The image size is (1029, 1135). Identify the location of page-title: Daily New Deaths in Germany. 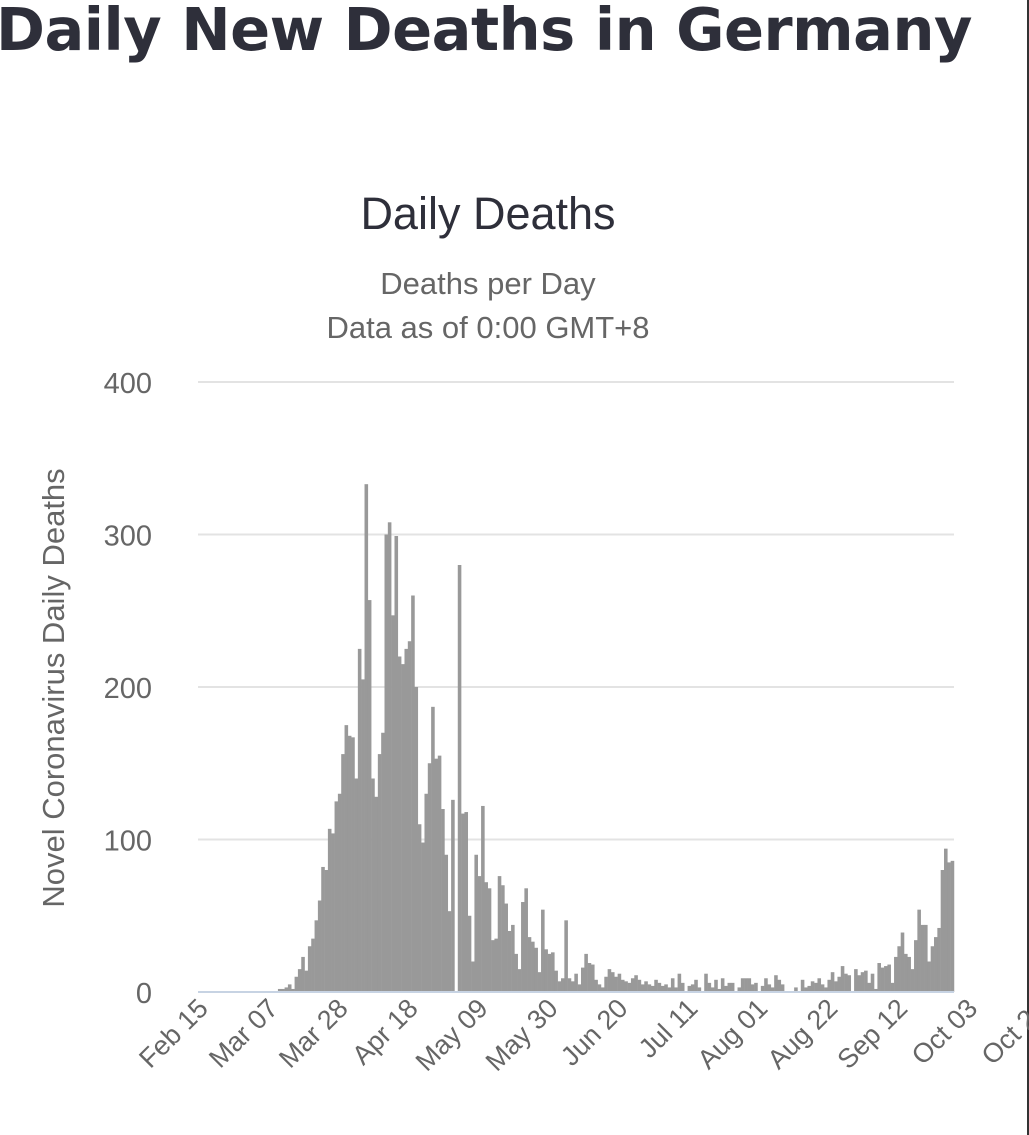
(486, 32).